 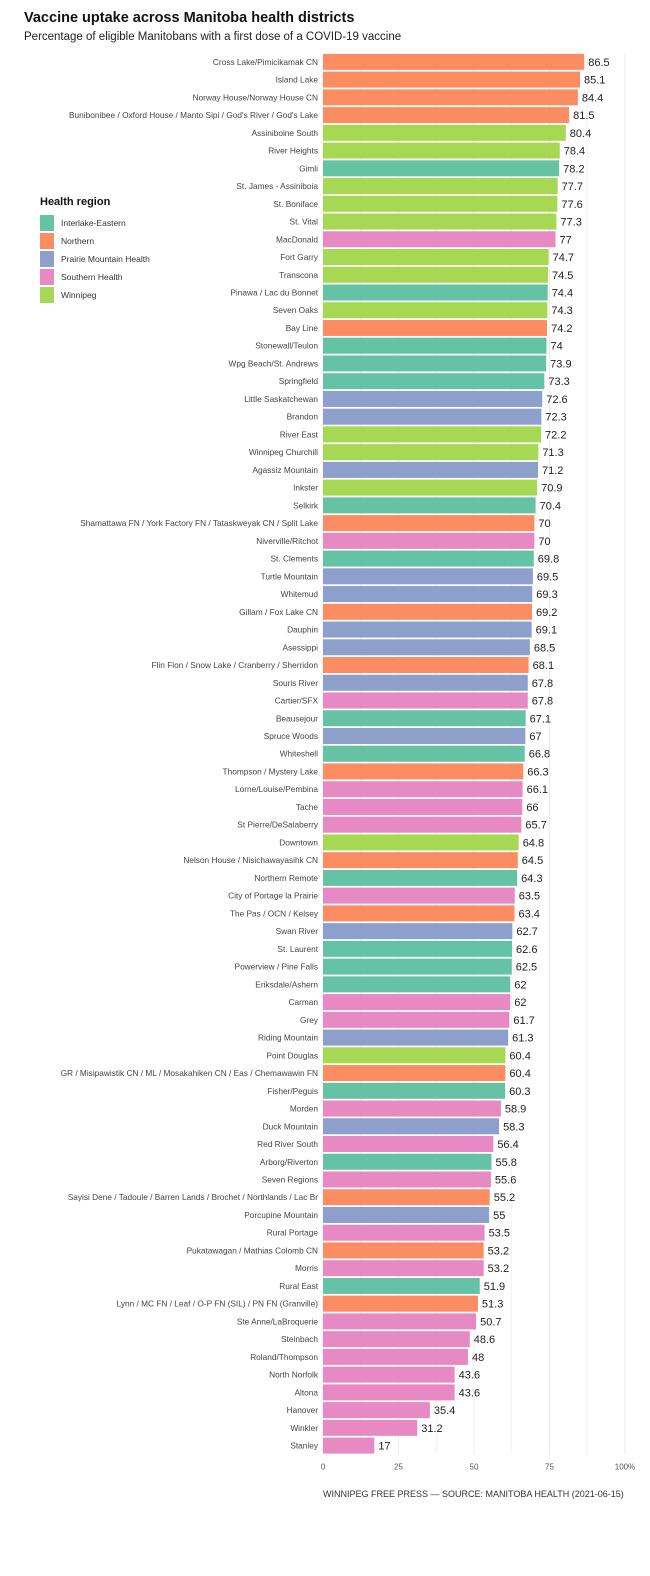 What do you see at coordinates (284, 1357) in the screenshot?
I see `category-label: Roland/Thompson` at bounding box center [284, 1357].